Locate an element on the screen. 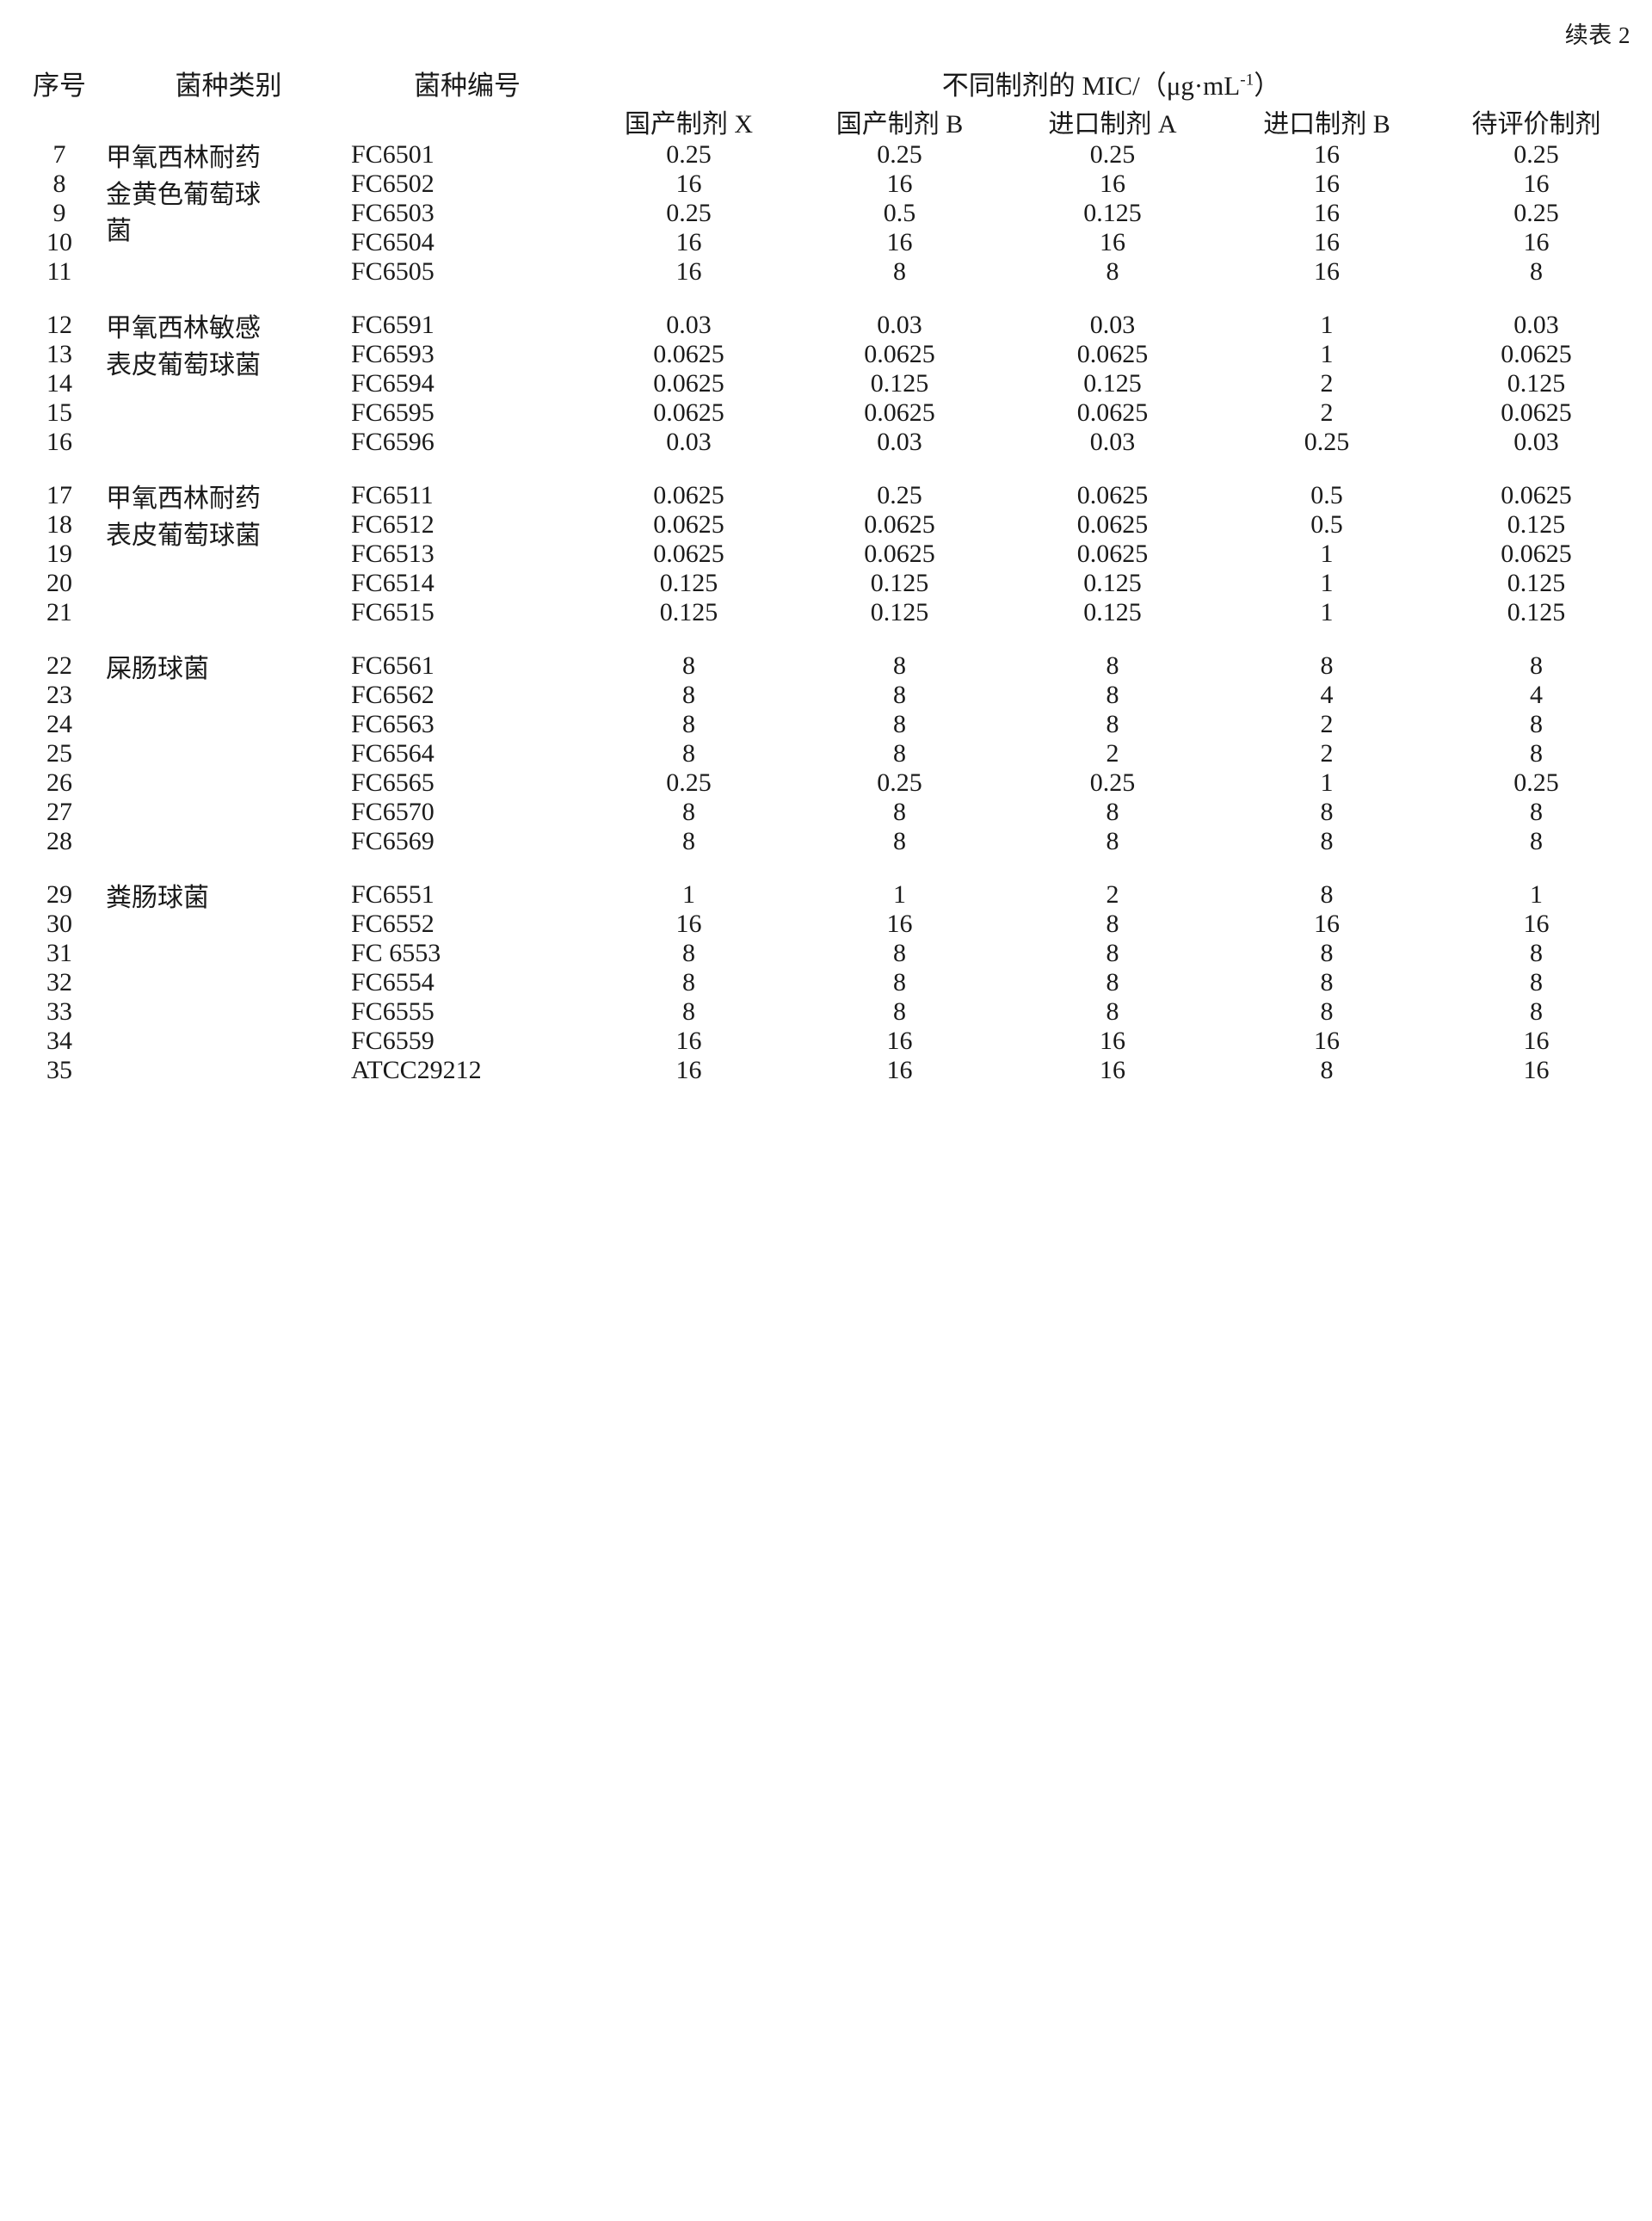 The width and height of the screenshot is (1652, 2221). cell-species-code: FC6504 is located at coordinates (393, 242).